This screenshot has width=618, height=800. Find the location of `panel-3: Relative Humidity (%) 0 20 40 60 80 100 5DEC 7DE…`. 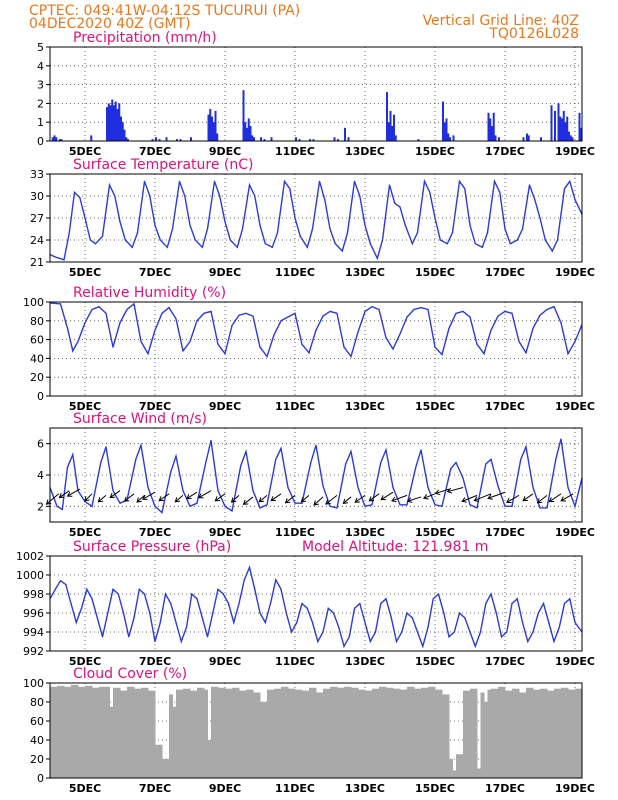

panel-3: Relative Humidity (%) 0 20 40 60 80 100 5DEC 7DE… is located at coordinates (309, 349).